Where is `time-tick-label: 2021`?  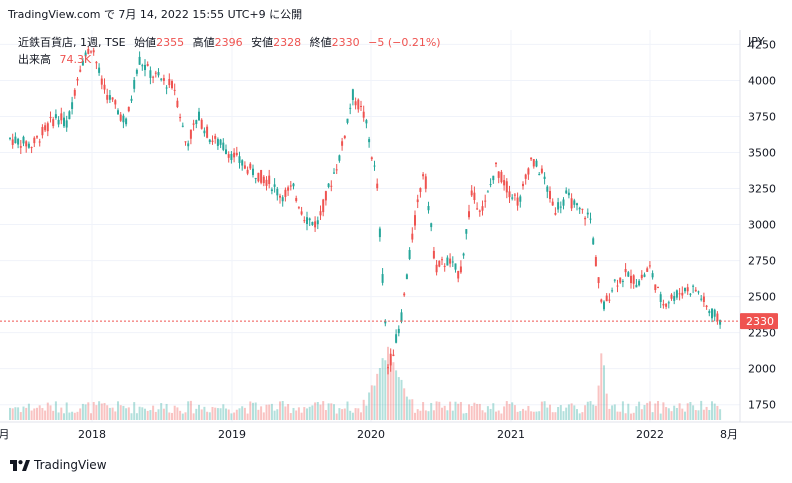
time-tick-label: 2021 is located at coordinates (511, 434).